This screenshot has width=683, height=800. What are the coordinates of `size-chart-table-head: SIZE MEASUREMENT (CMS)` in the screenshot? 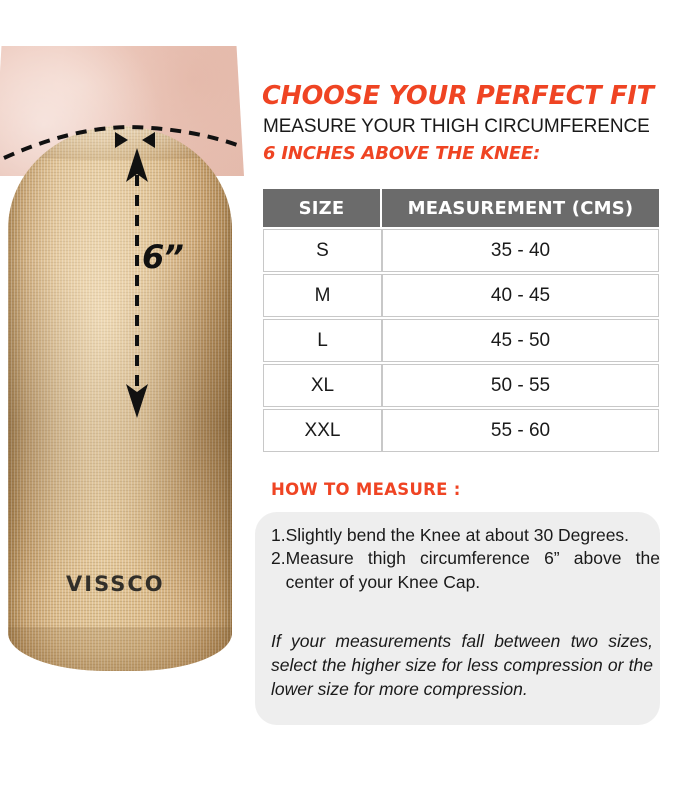 It's located at (461, 208).